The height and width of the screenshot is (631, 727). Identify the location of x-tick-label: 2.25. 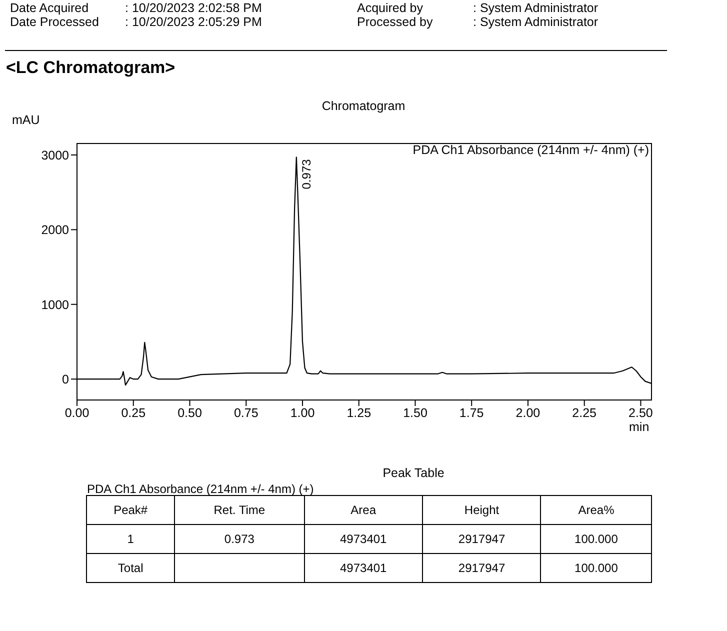
(584, 413).